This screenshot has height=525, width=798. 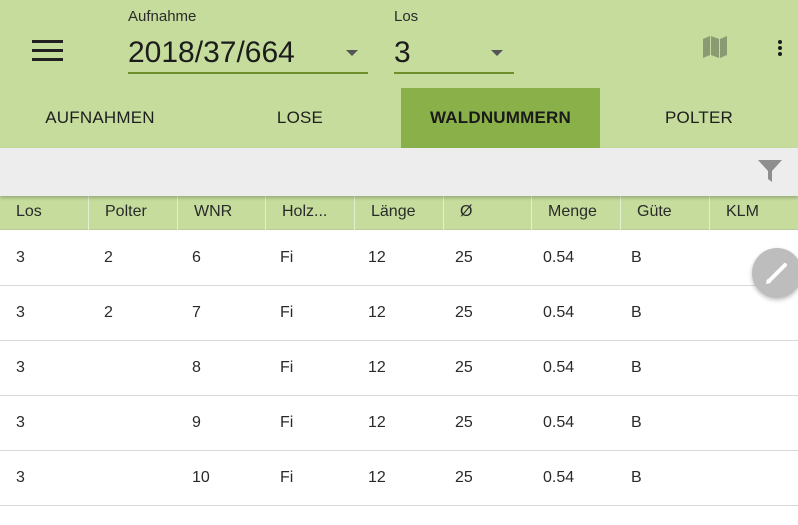 I want to click on filter-icon, so click(x=770, y=171).